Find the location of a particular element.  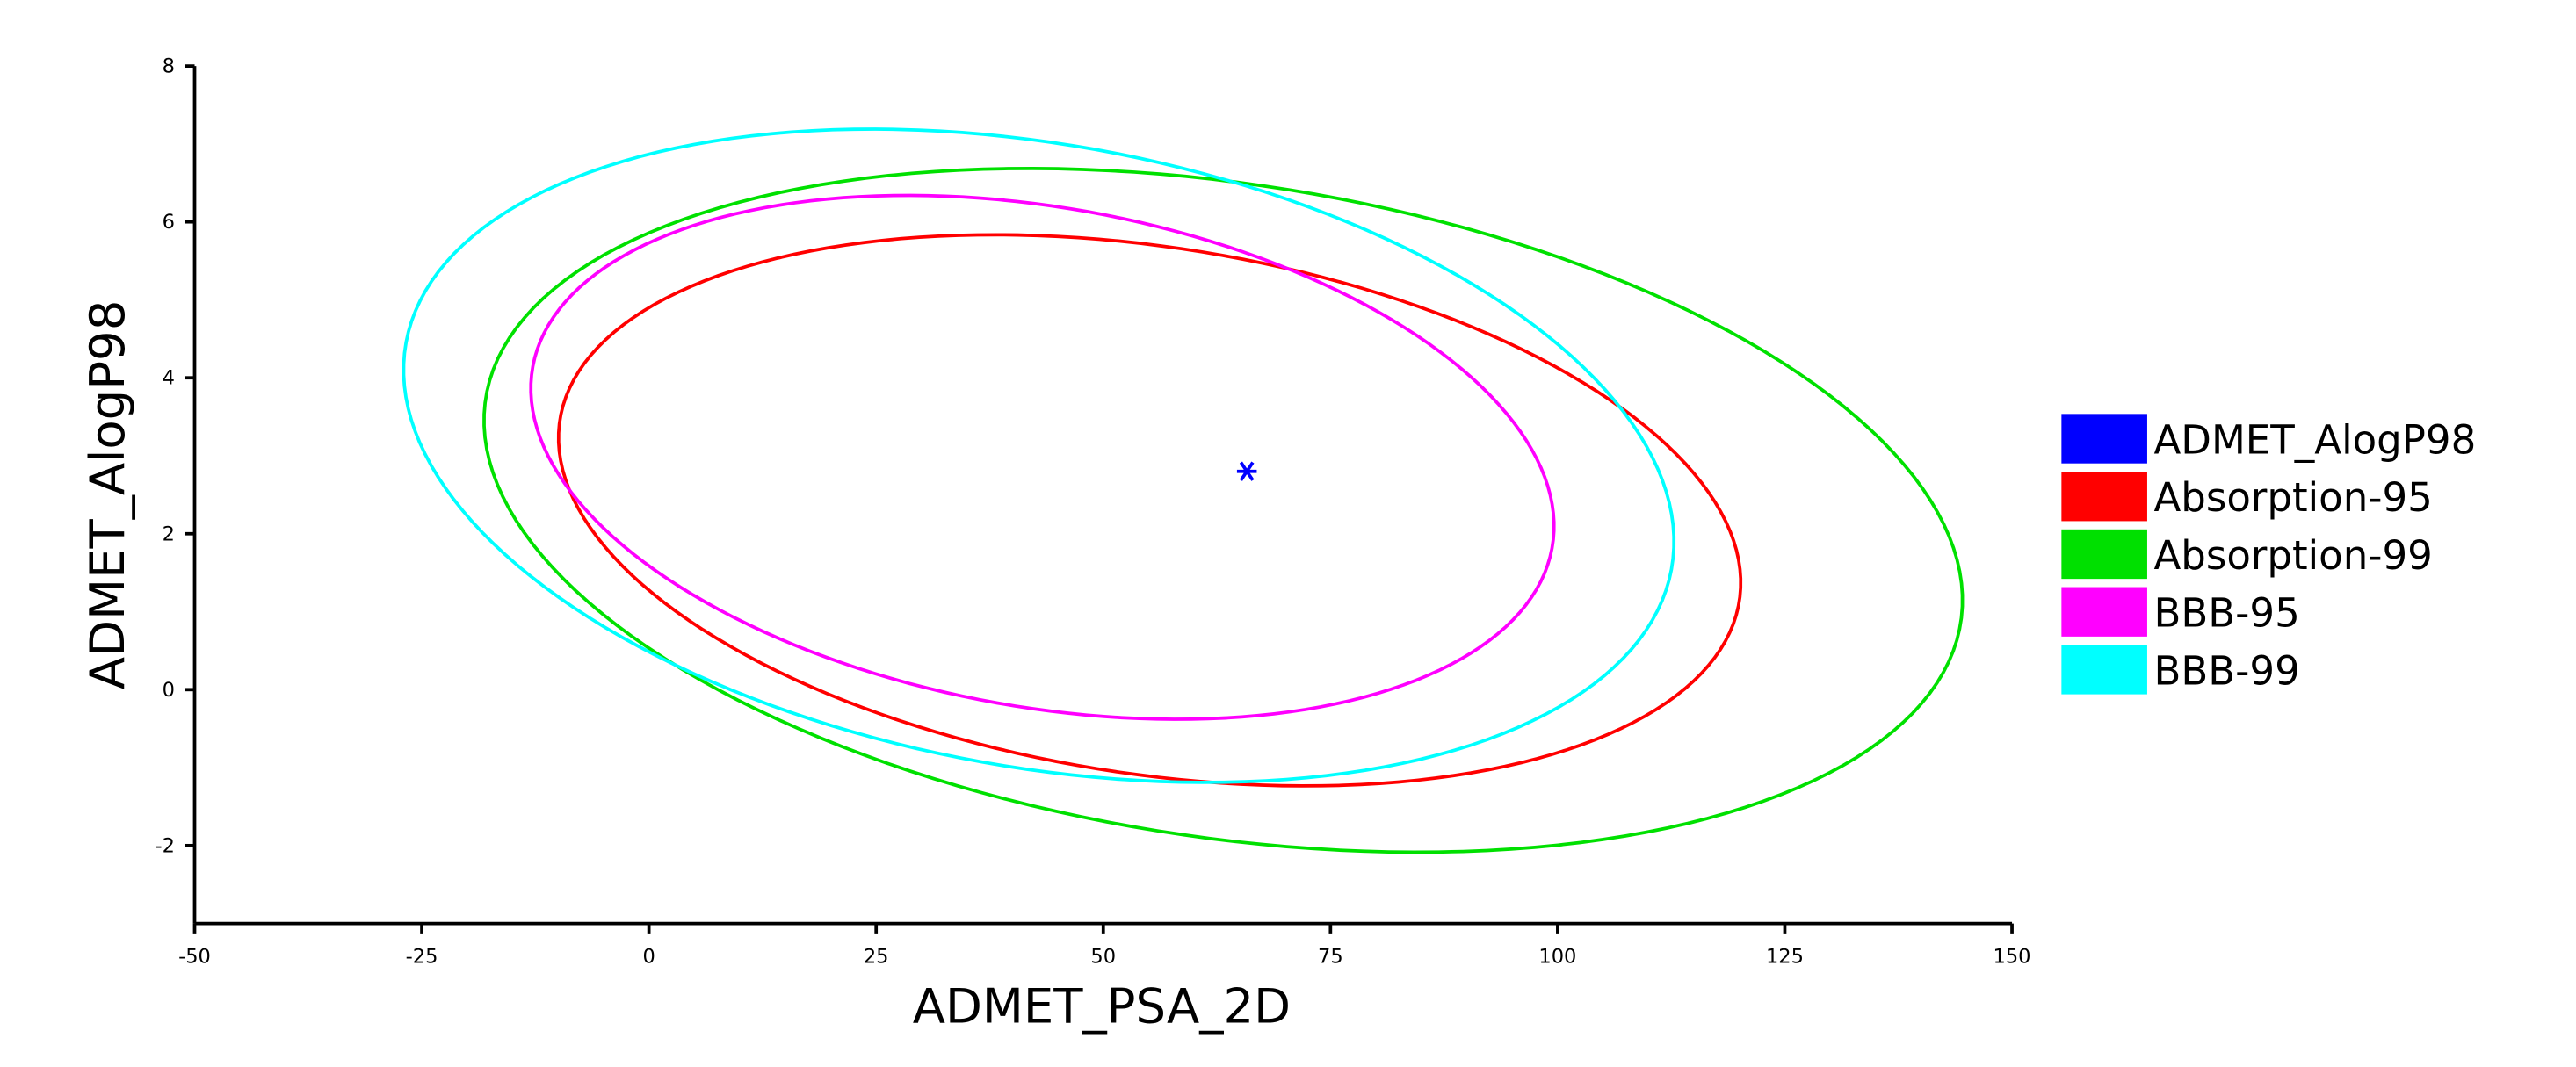

x-tick-label: 100 is located at coordinates (1557, 958).